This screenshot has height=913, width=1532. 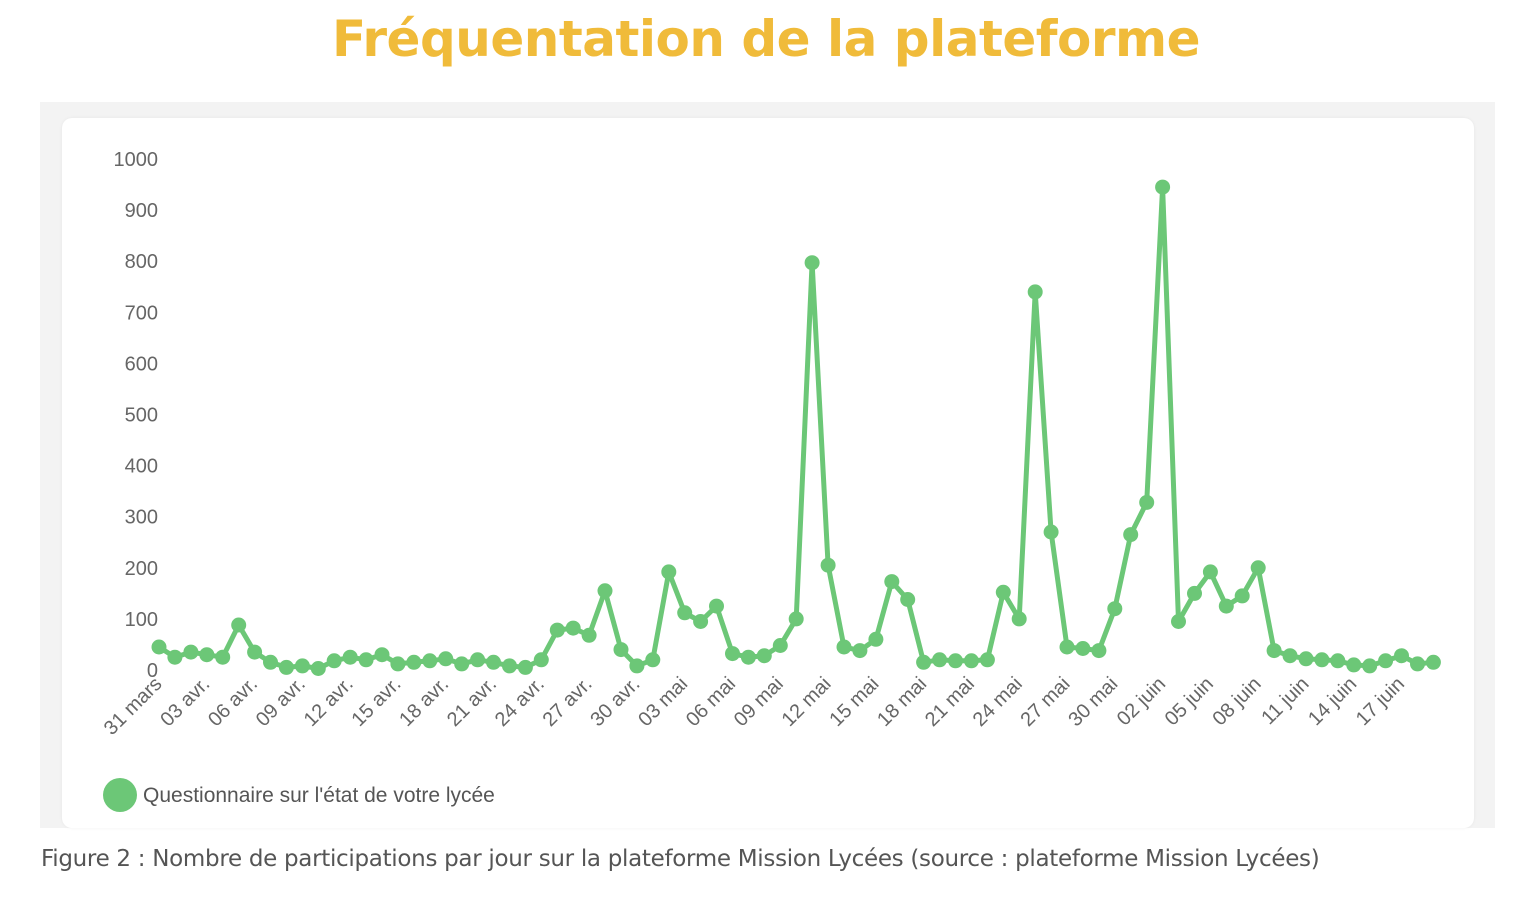 I want to click on x-tick-label: 15 avr., so click(x=376, y=702).